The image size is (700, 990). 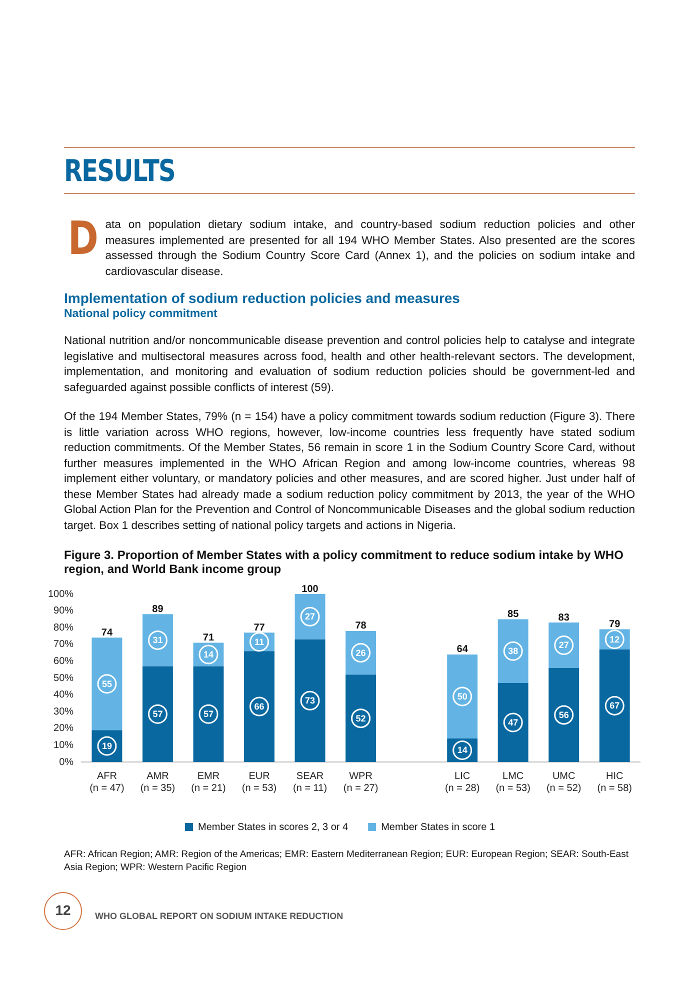 I want to click on legend-label: Member States in score 1, so click(x=438, y=827).